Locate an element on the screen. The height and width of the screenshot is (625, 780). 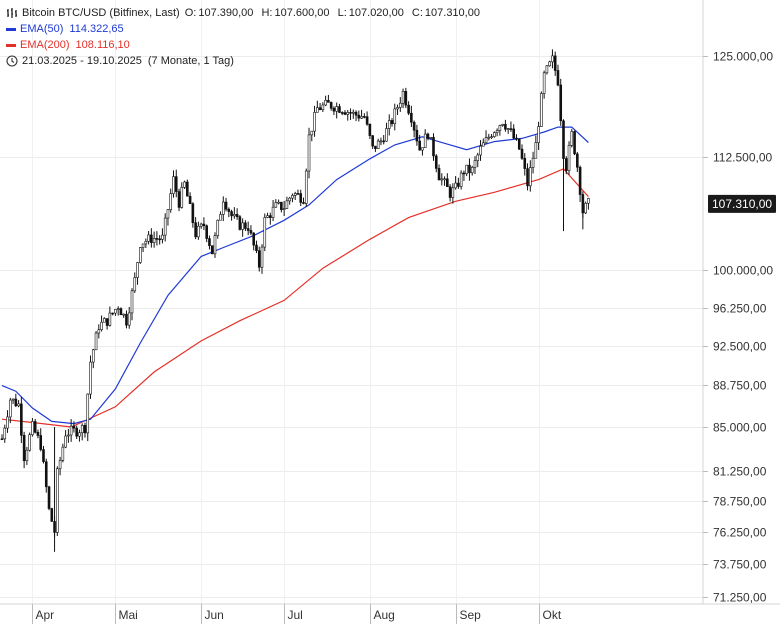
y-tick-label: 112.500,00 is located at coordinates (742, 158).